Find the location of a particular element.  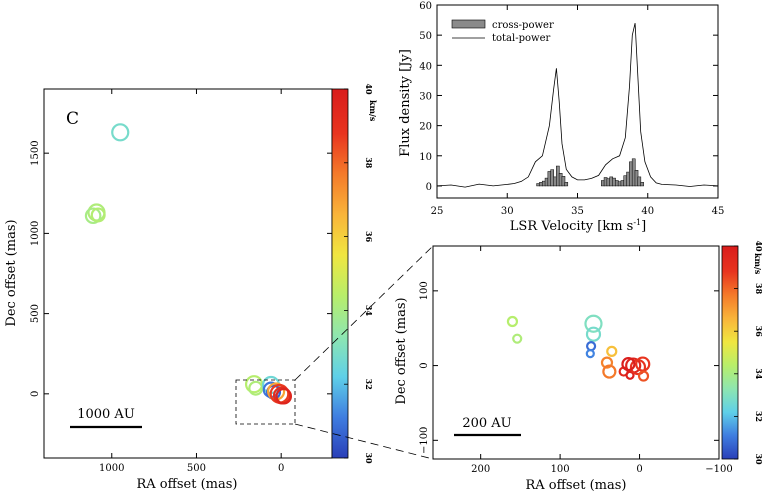

x-tick-label: 35 is located at coordinates (577, 211).